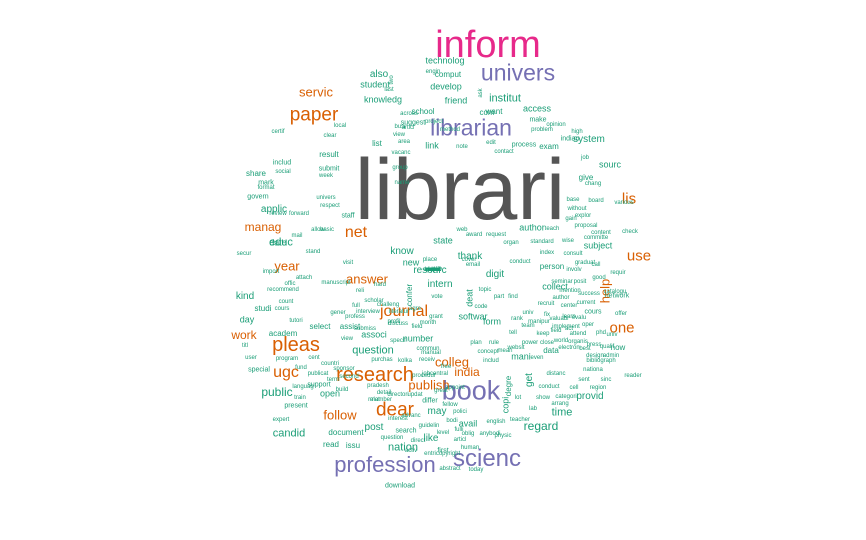  I want to click on cloud-word: excel, so click(433, 270).